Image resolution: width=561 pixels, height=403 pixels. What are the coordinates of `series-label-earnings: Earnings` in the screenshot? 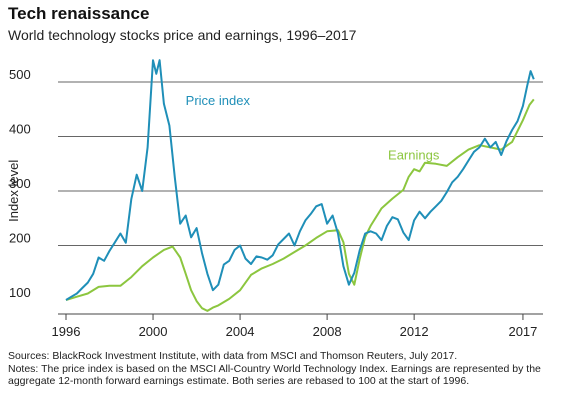 It's located at (414, 154).